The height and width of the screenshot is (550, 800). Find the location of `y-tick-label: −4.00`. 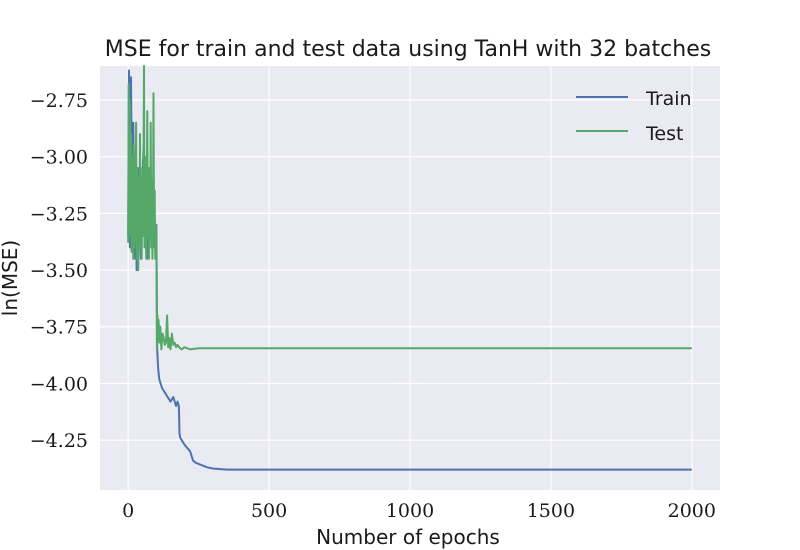

y-tick-label: −4.00 is located at coordinates (59, 384).